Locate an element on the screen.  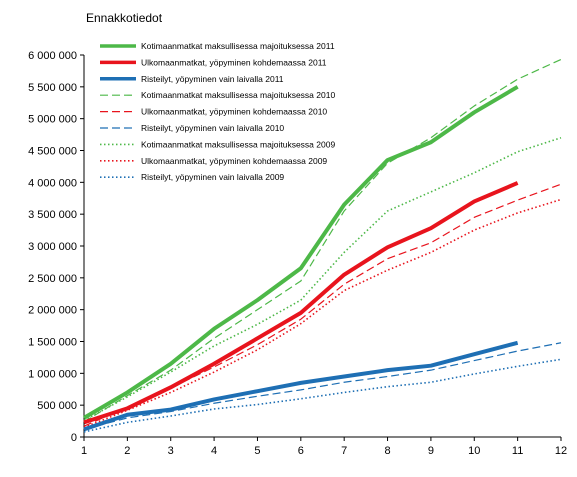
x-tick-label: 9 is located at coordinates (431, 451).